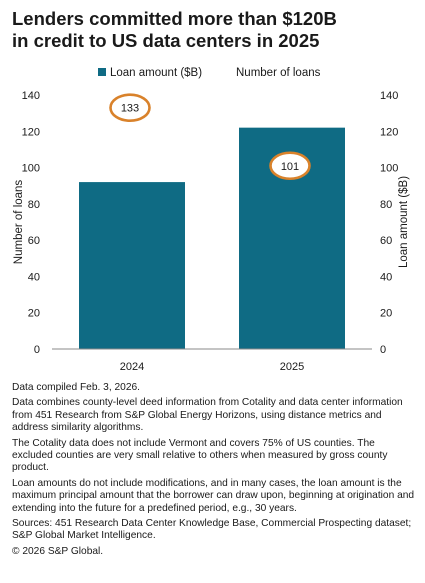 The image size is (425, 583). What do you see at coordinates (389, 96) in the screenshot?
I see `y-tick-right: 140` at bounding box center [389, 96].